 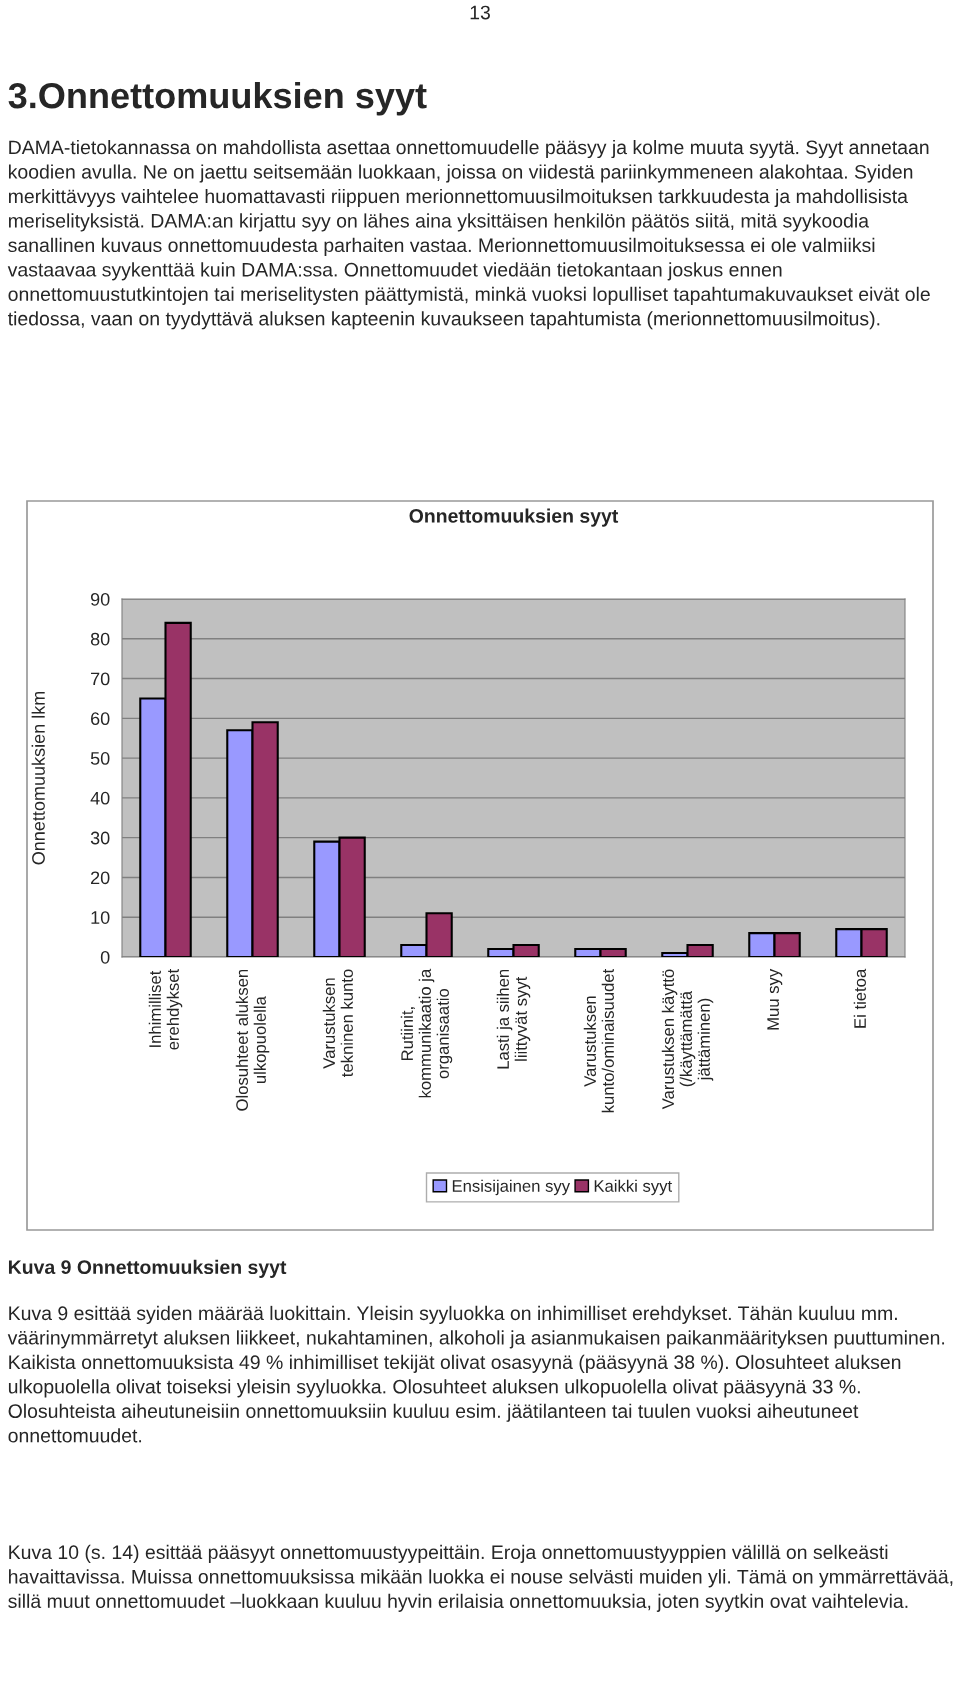 I want to click on text: Kuva 9 esittää syiden määrää luokittain. Yleisin syyluokka on inhimilliset erehdykset. Tähän kuuluu mm. väärinymmärretyt aluksen liikkeet, nukahtaminen, alkoholi ja asianmukaisen paikanmäärityksen puuttuminen. Kaikista onnettomuuksista 49 % inhimilliset tekijät olivat osasyynä (pääsyynä 38 %). Olosuhteet aluksen ulkopuolella olivat toiseksi yleisin syyluokka. Olosuhteet aluksen ulkopuolella olivat pääsyynä 33 %. Olosuhteista aiheutuneisiin onnettomuuksiin kuuluu esim. jäätilanteen tai tuulen vuoksi aiheutuneet onnettomuudet., so click(x=476, y=1374).